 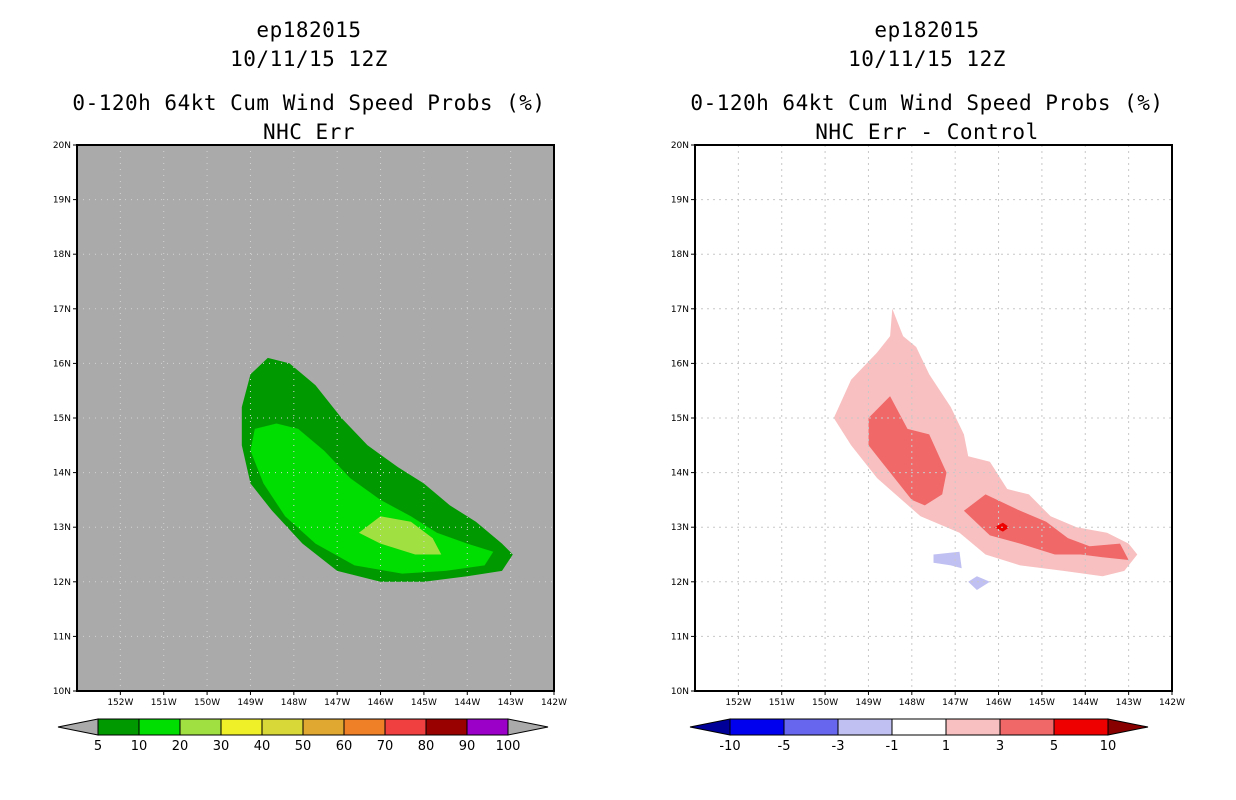 What do you see at coordinates (508, 746) in the screenshot?
I see `left-colorbar-label: 100` at bounding box center [508, 746].